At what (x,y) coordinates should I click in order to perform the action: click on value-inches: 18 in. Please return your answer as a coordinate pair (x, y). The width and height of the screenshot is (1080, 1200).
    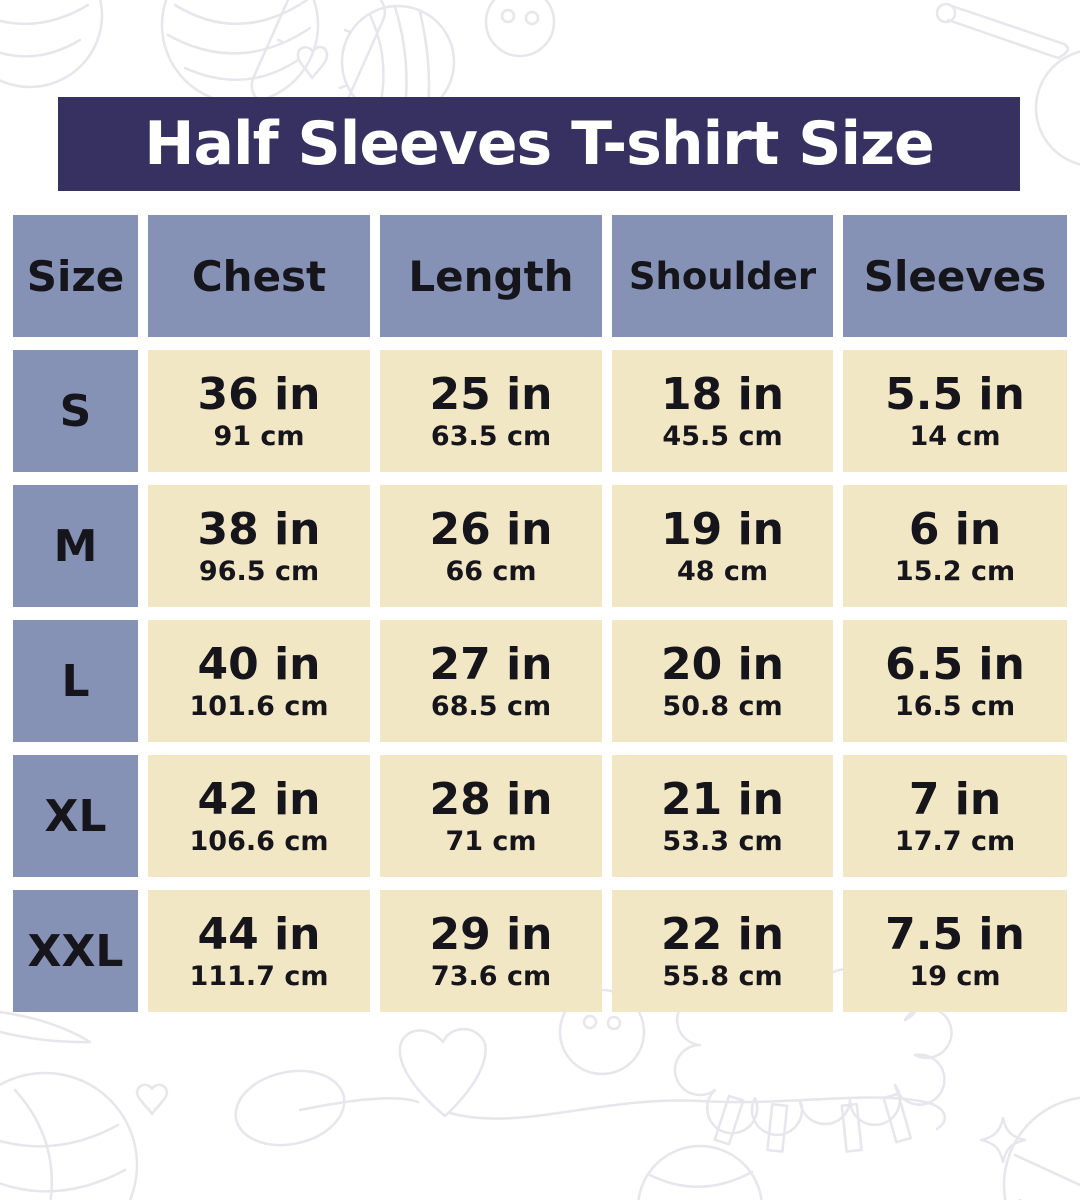
    Looking at the image, I should click on (722, 395).